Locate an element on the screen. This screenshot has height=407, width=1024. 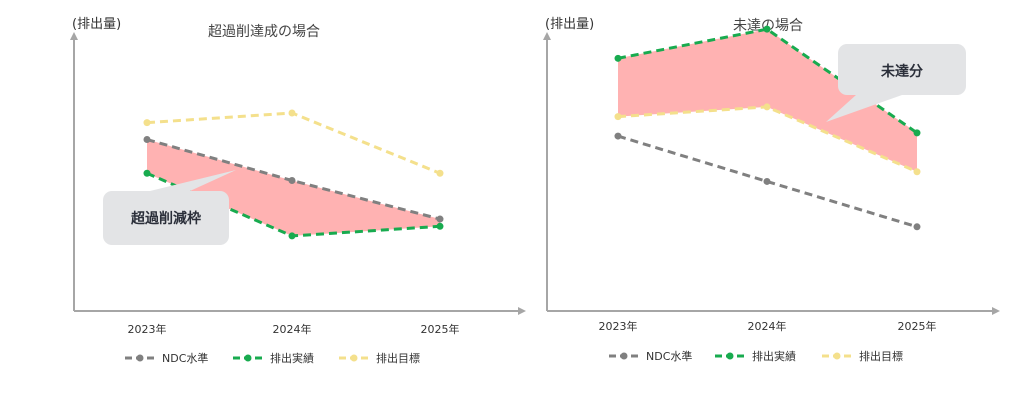
callout: 超過削減枠 is located at coordinates (169, 207).